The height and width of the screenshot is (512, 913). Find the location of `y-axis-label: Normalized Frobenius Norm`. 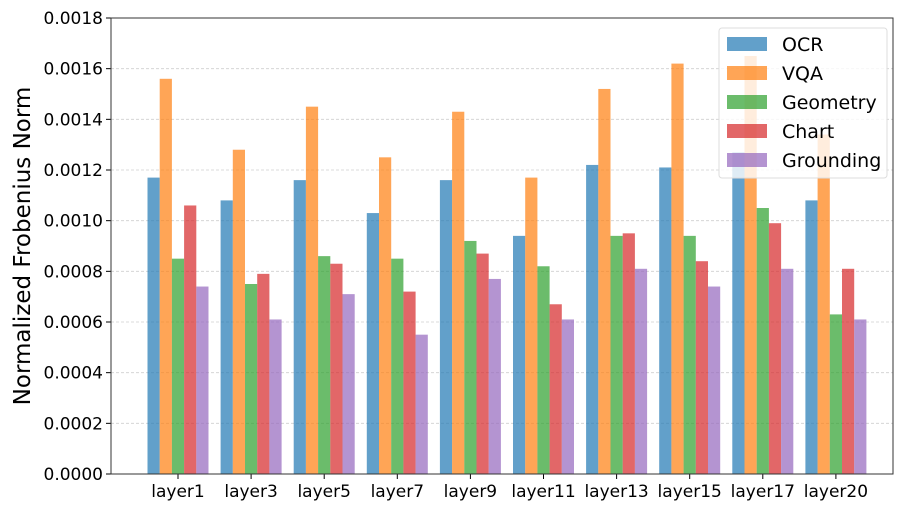

y-axis-label: Normalized Frobenius Norm is located at coordinates (23, 246).